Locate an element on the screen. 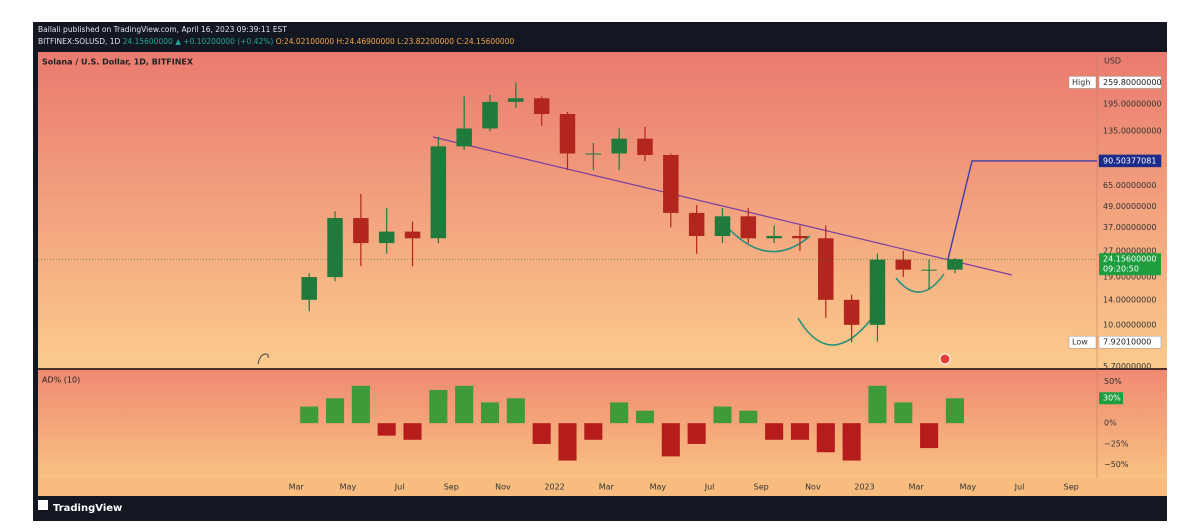  x-tick-label: Mar is located at coordinates (917, 487).